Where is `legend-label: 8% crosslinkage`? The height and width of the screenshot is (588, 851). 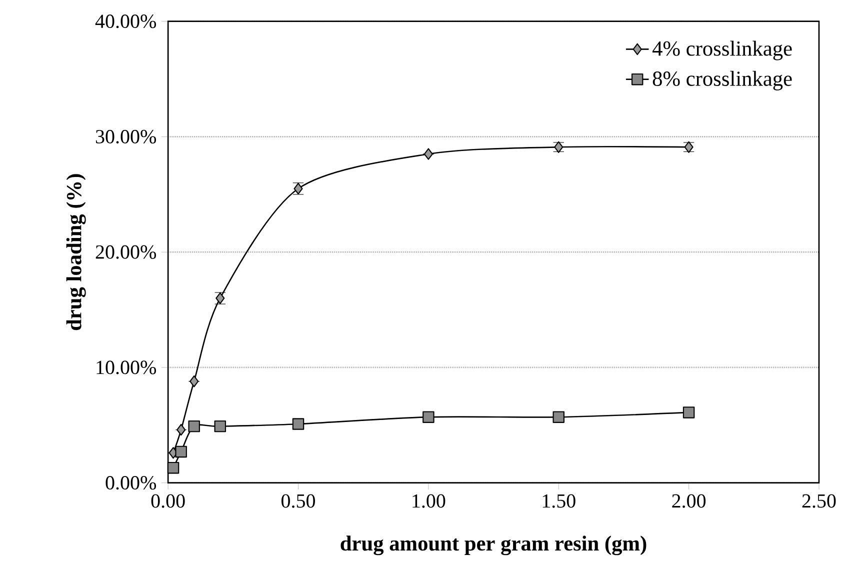
legend-label: 8% crosslinkage is located at coordinates (722, 80).